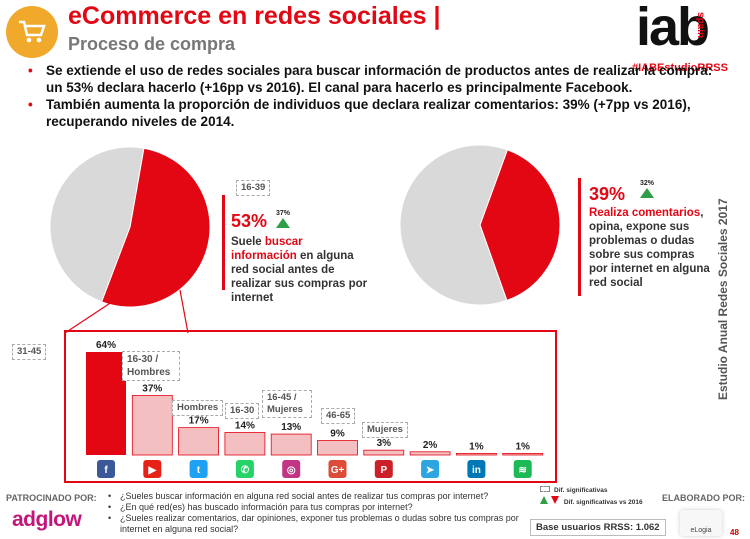 This screenshot has width=750, height=539. I want to click on pie-to-bars-connector, so click(126, 312).